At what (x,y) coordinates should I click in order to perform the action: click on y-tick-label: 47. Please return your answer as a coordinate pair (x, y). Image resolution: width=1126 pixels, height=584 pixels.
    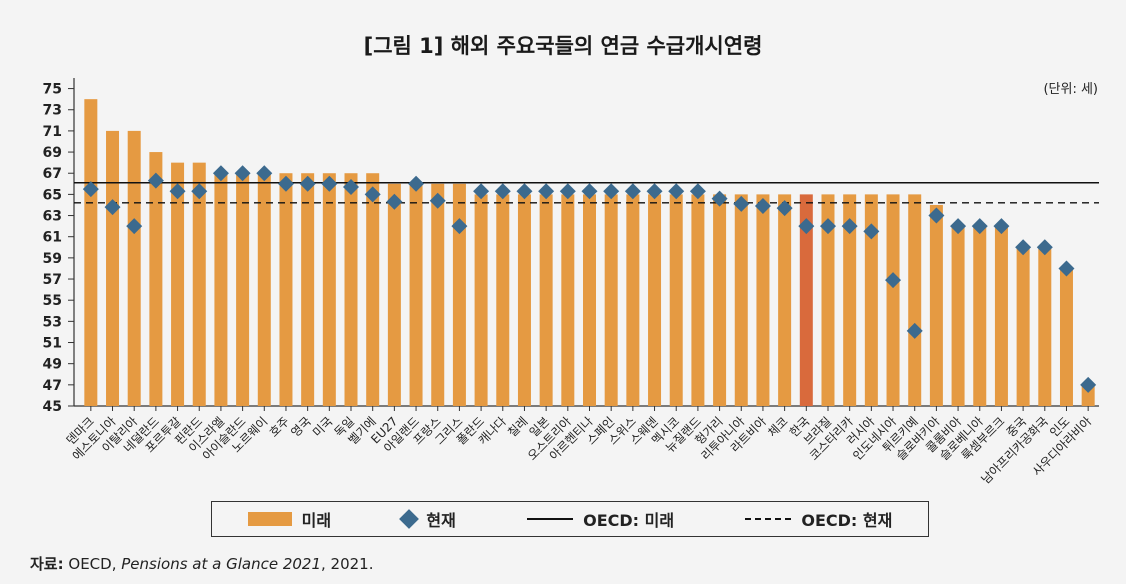
    Looking at the image, I should click on (52, 386).